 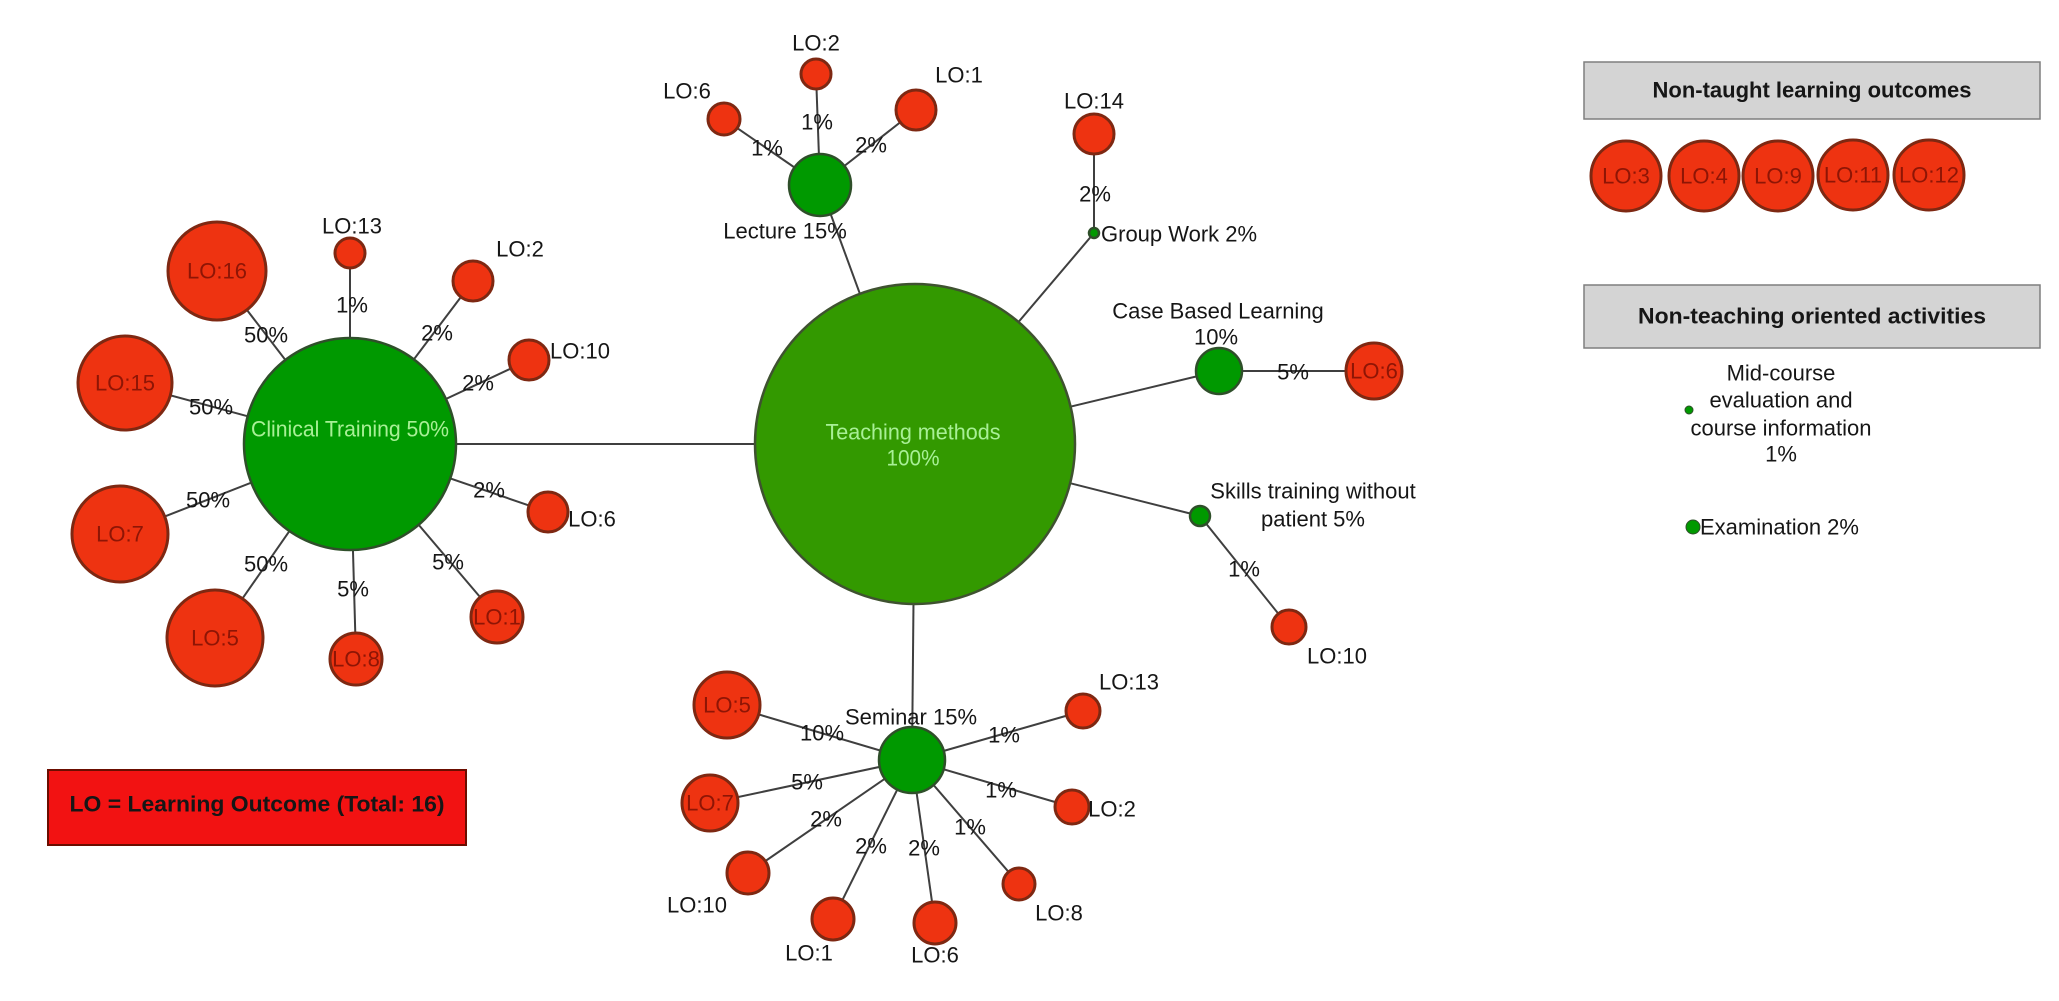 What do you see at coordinates (1179, 234) in the screenshot?
I see `svg-text: Group Work 2%` at bounding box center [1179, 234].